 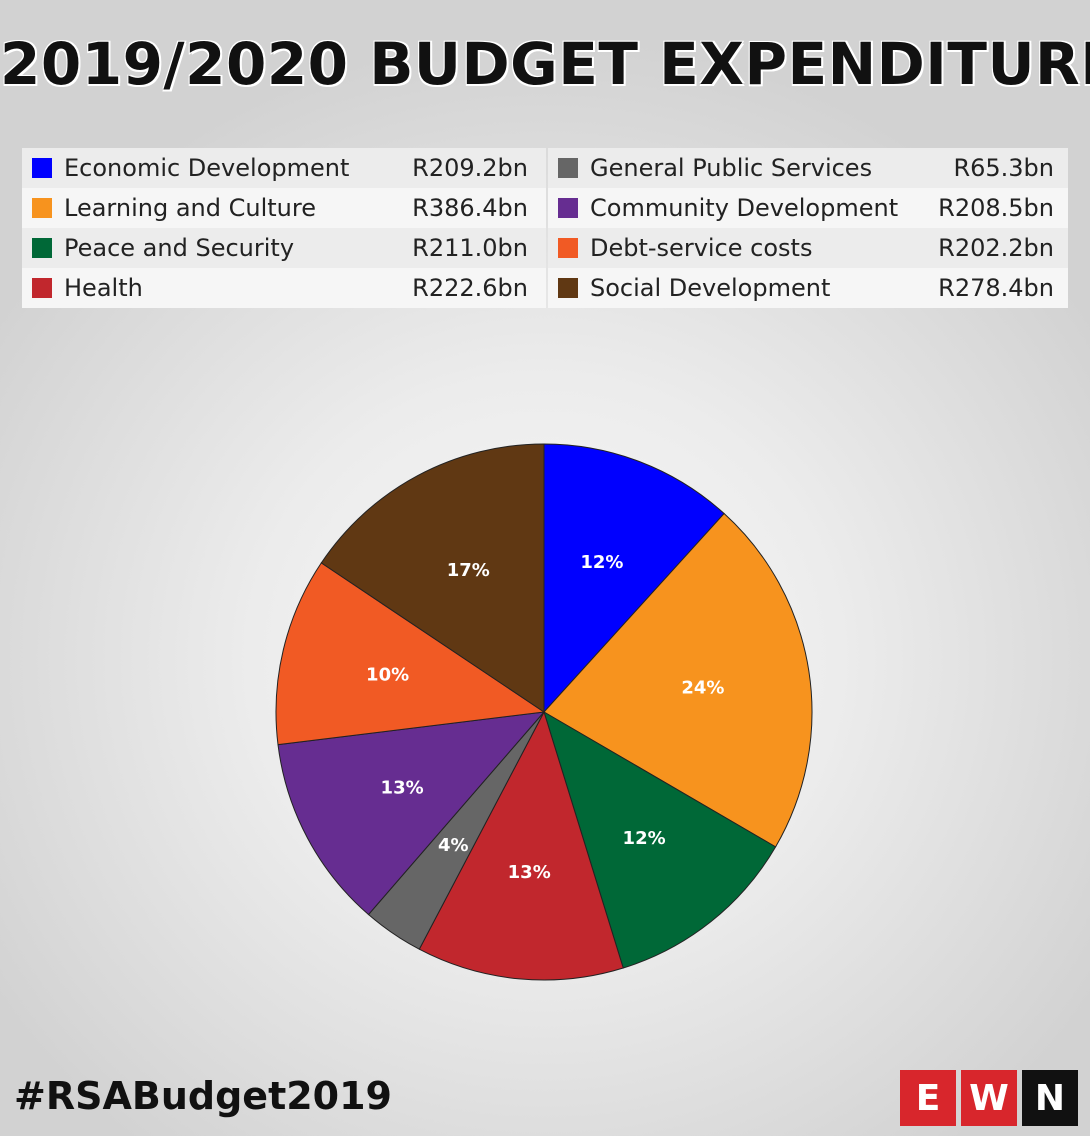 What do you see at coordinates (710, 288) in the screenshot?
I see `legend-label: Social Development` at bounding box center [710, 288].